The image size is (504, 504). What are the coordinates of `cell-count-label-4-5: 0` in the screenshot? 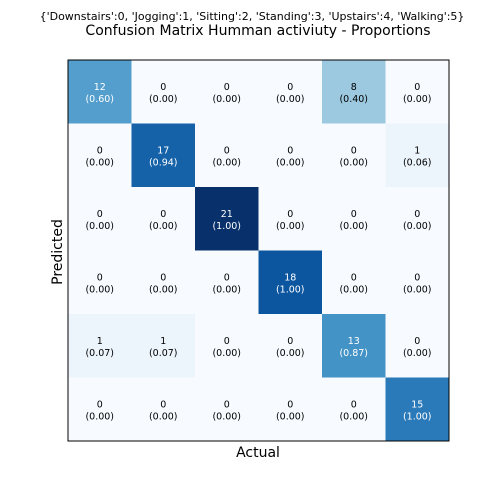 It's located at (417, 341).